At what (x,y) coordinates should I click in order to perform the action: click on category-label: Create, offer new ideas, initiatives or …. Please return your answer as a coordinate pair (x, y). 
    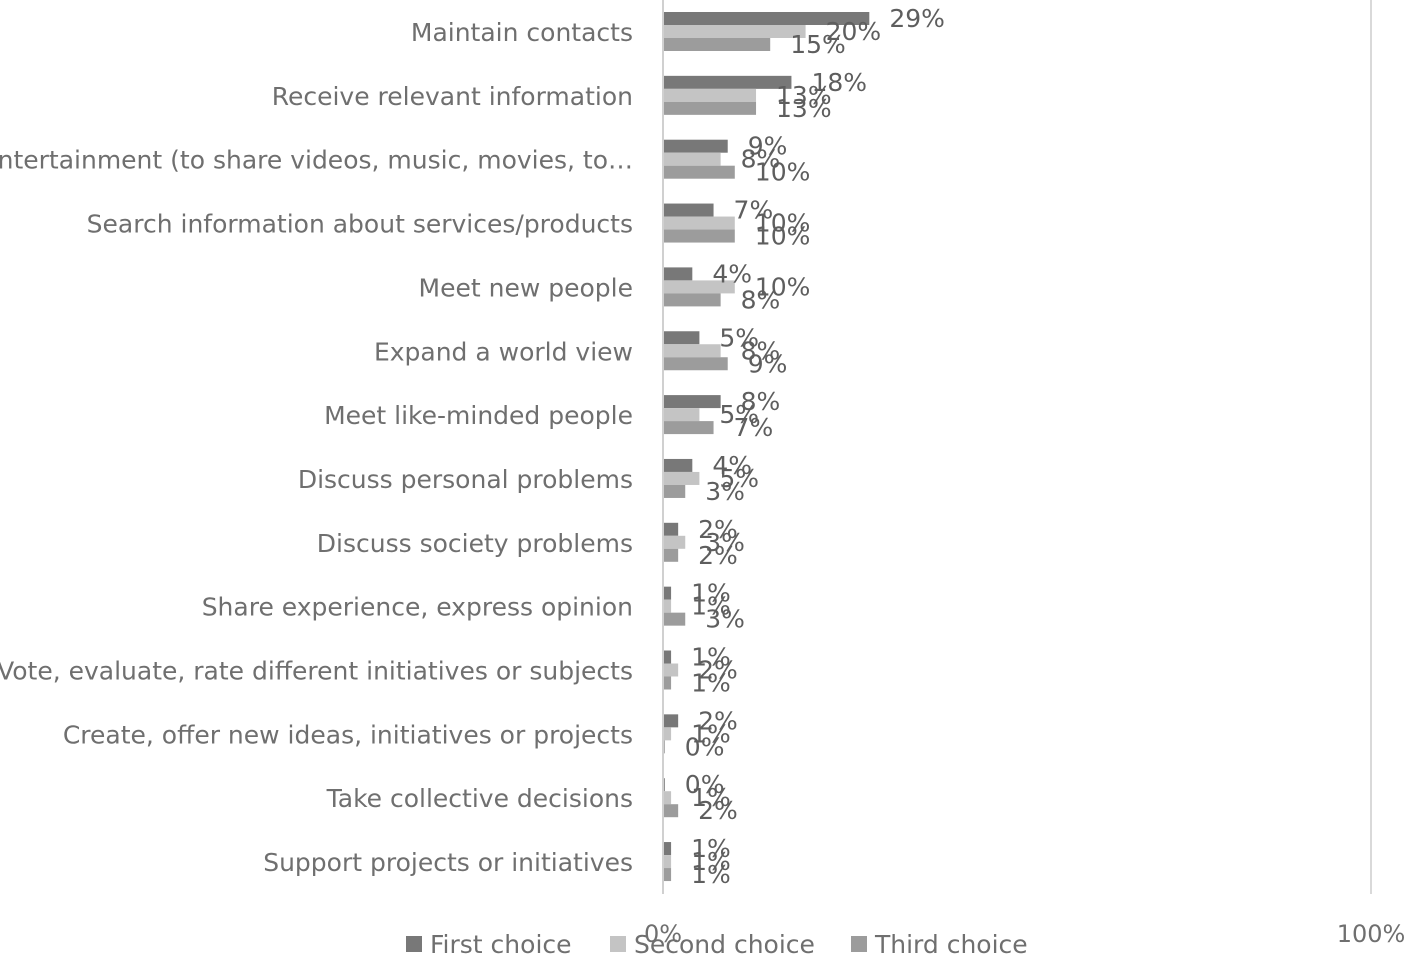
    Looking at the image, I should click on (348, 734).